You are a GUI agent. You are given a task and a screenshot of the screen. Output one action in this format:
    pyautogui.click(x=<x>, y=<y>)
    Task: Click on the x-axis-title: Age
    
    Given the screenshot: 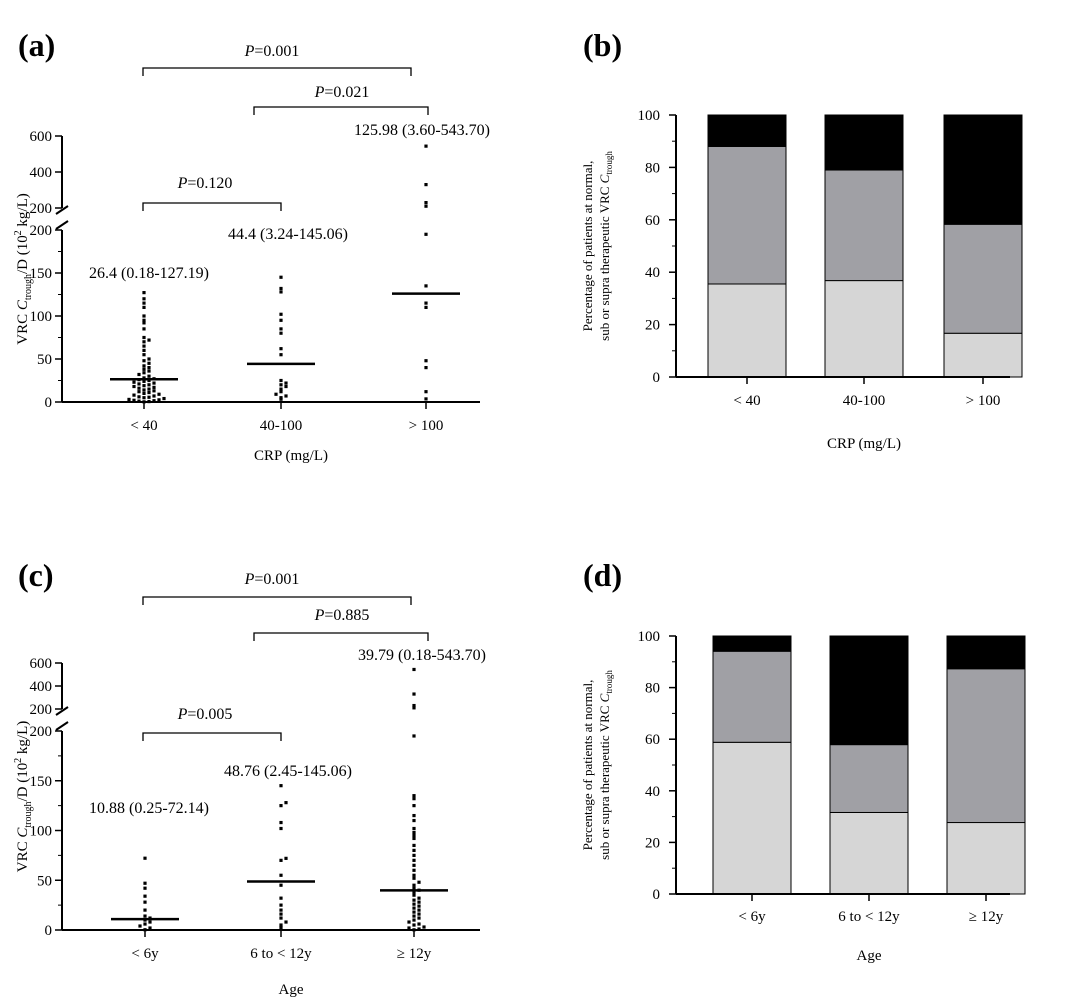 What is the action you would take?
    pyautogui.click(x=291, y=990)
    